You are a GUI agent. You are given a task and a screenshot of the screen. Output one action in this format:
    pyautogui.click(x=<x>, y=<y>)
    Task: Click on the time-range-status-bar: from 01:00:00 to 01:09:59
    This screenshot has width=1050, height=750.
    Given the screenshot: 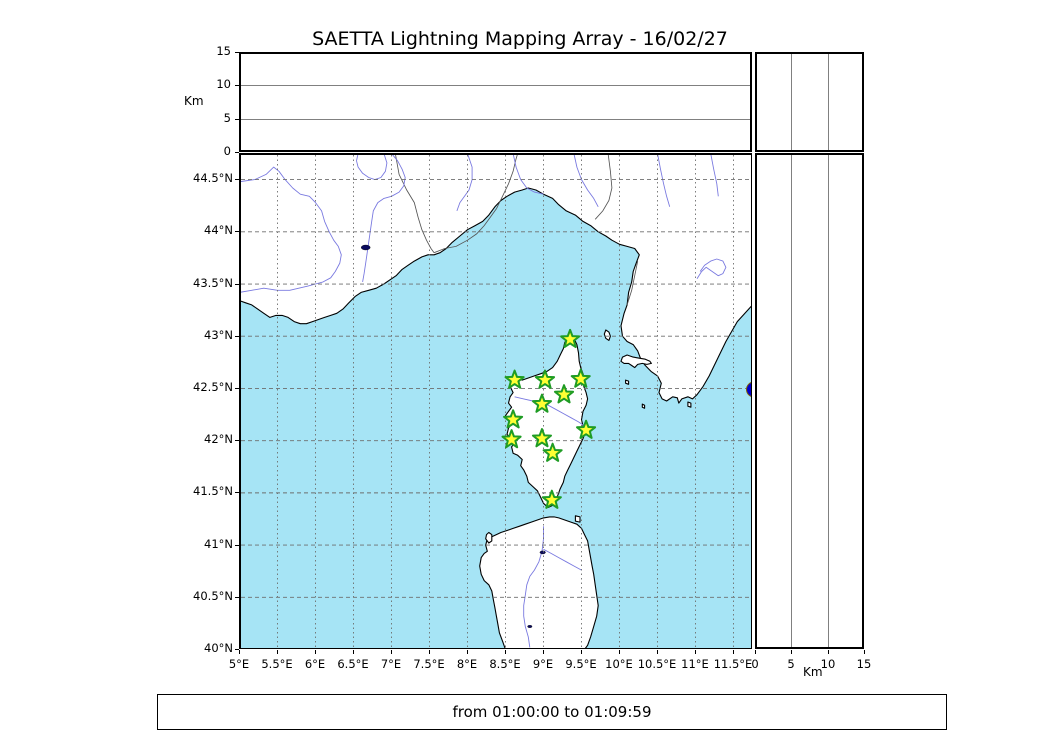 What is the action you would take?
    pyautogui.click(x=552, y=712)
    